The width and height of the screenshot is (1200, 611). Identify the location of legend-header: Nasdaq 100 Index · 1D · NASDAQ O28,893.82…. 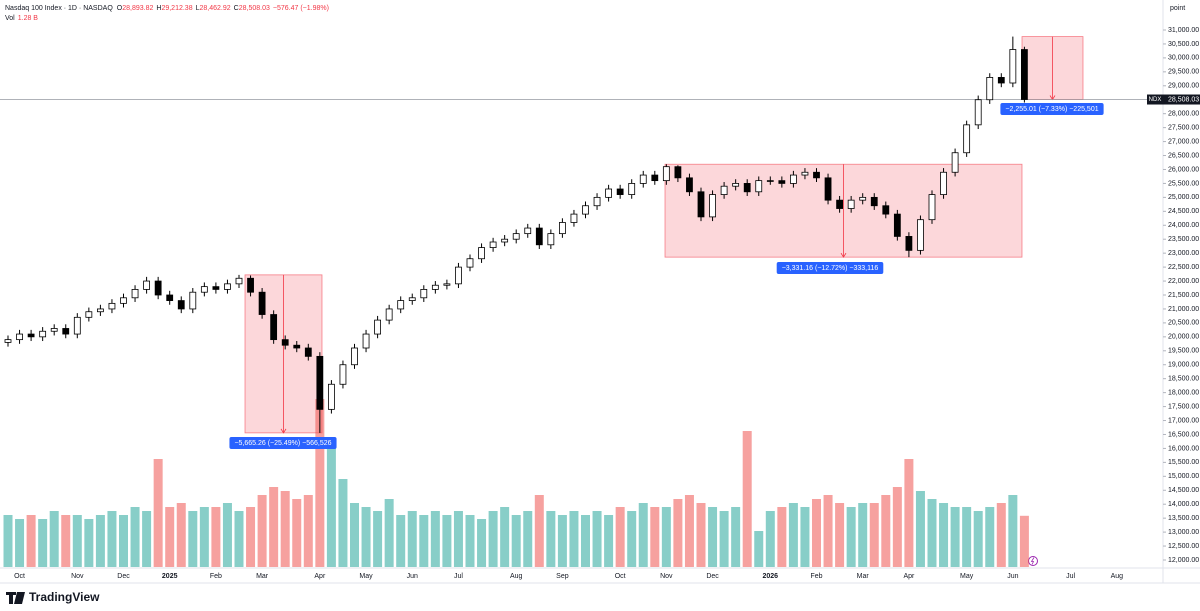
(167, 8).